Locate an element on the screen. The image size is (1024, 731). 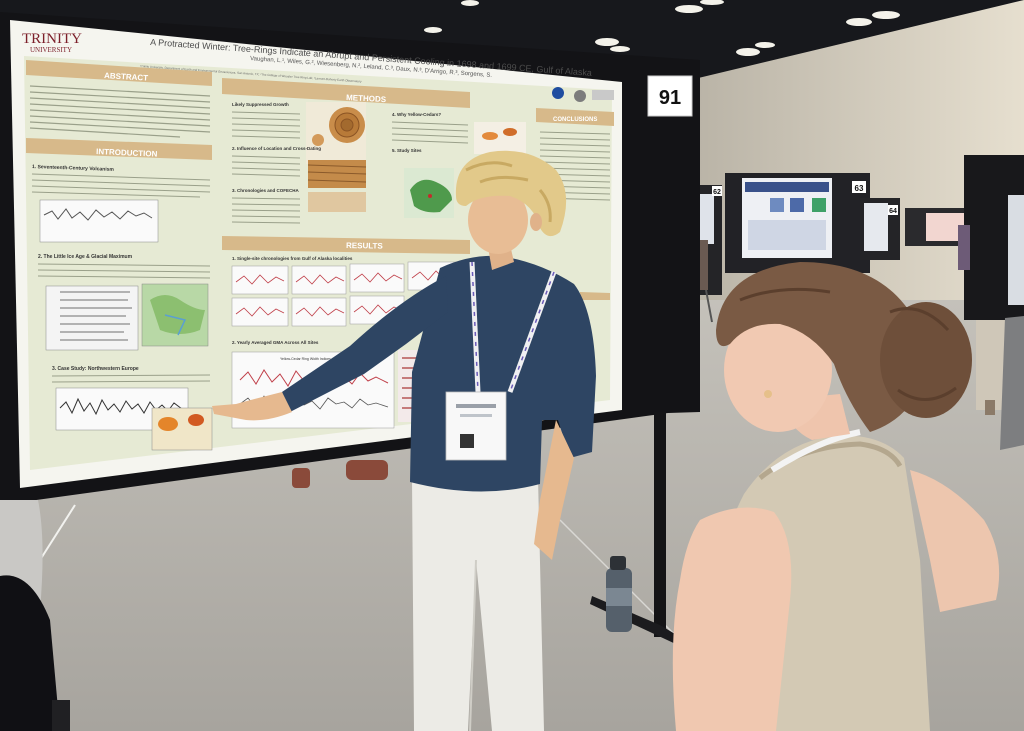
poster-image-wood-sample is located at coordinates (337, 202).